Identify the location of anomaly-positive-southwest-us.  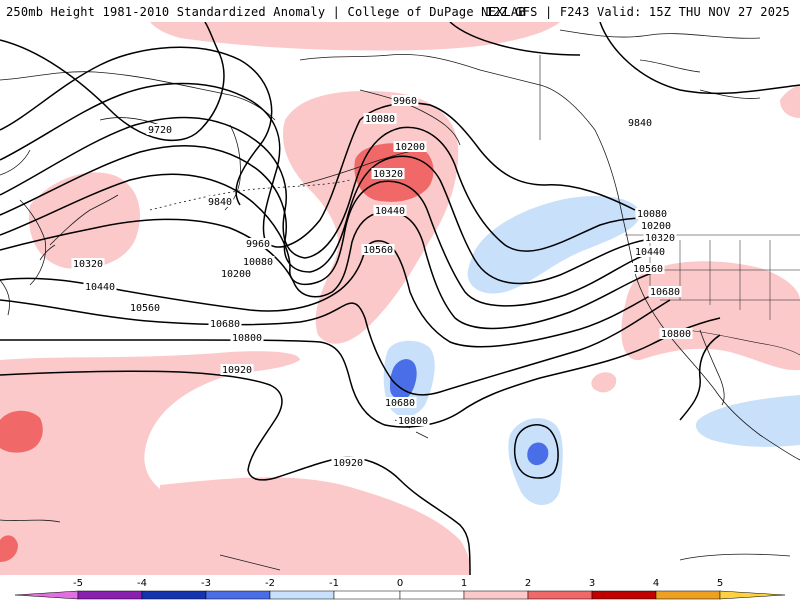
(710, 316).